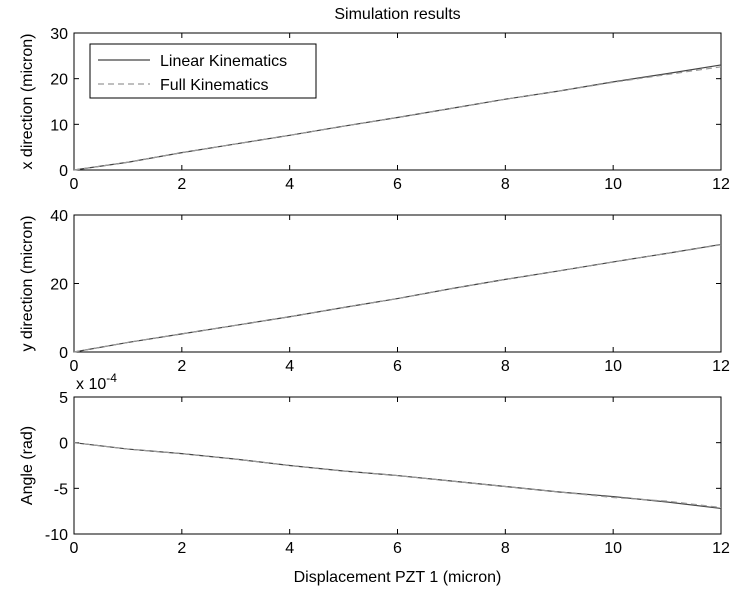 This screenshot has width=732, height=591. Describe the element at coordinates (56, 535) in the screenshot. I see `y-tick-label: -10` at that location.